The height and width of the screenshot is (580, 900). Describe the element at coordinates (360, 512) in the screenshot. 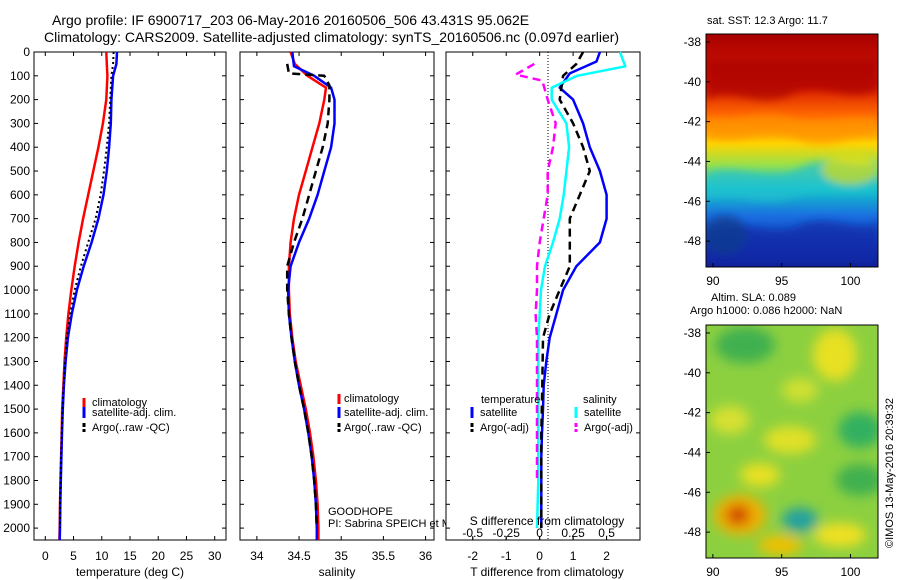

I see `goodhope-label: GOODHOPE` at that location.